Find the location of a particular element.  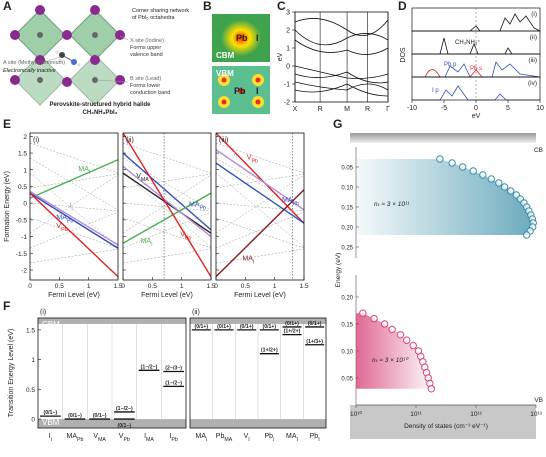

x-tick-label: VPb is located at coordinates (124, 438).